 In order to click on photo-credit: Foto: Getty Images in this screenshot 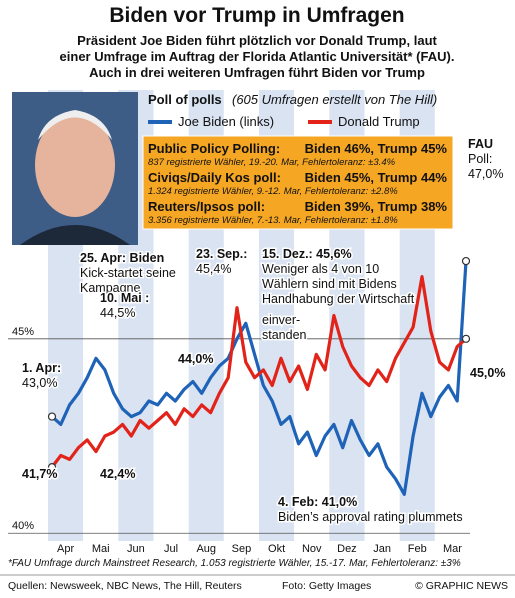, I will do `click(326, 586)`.